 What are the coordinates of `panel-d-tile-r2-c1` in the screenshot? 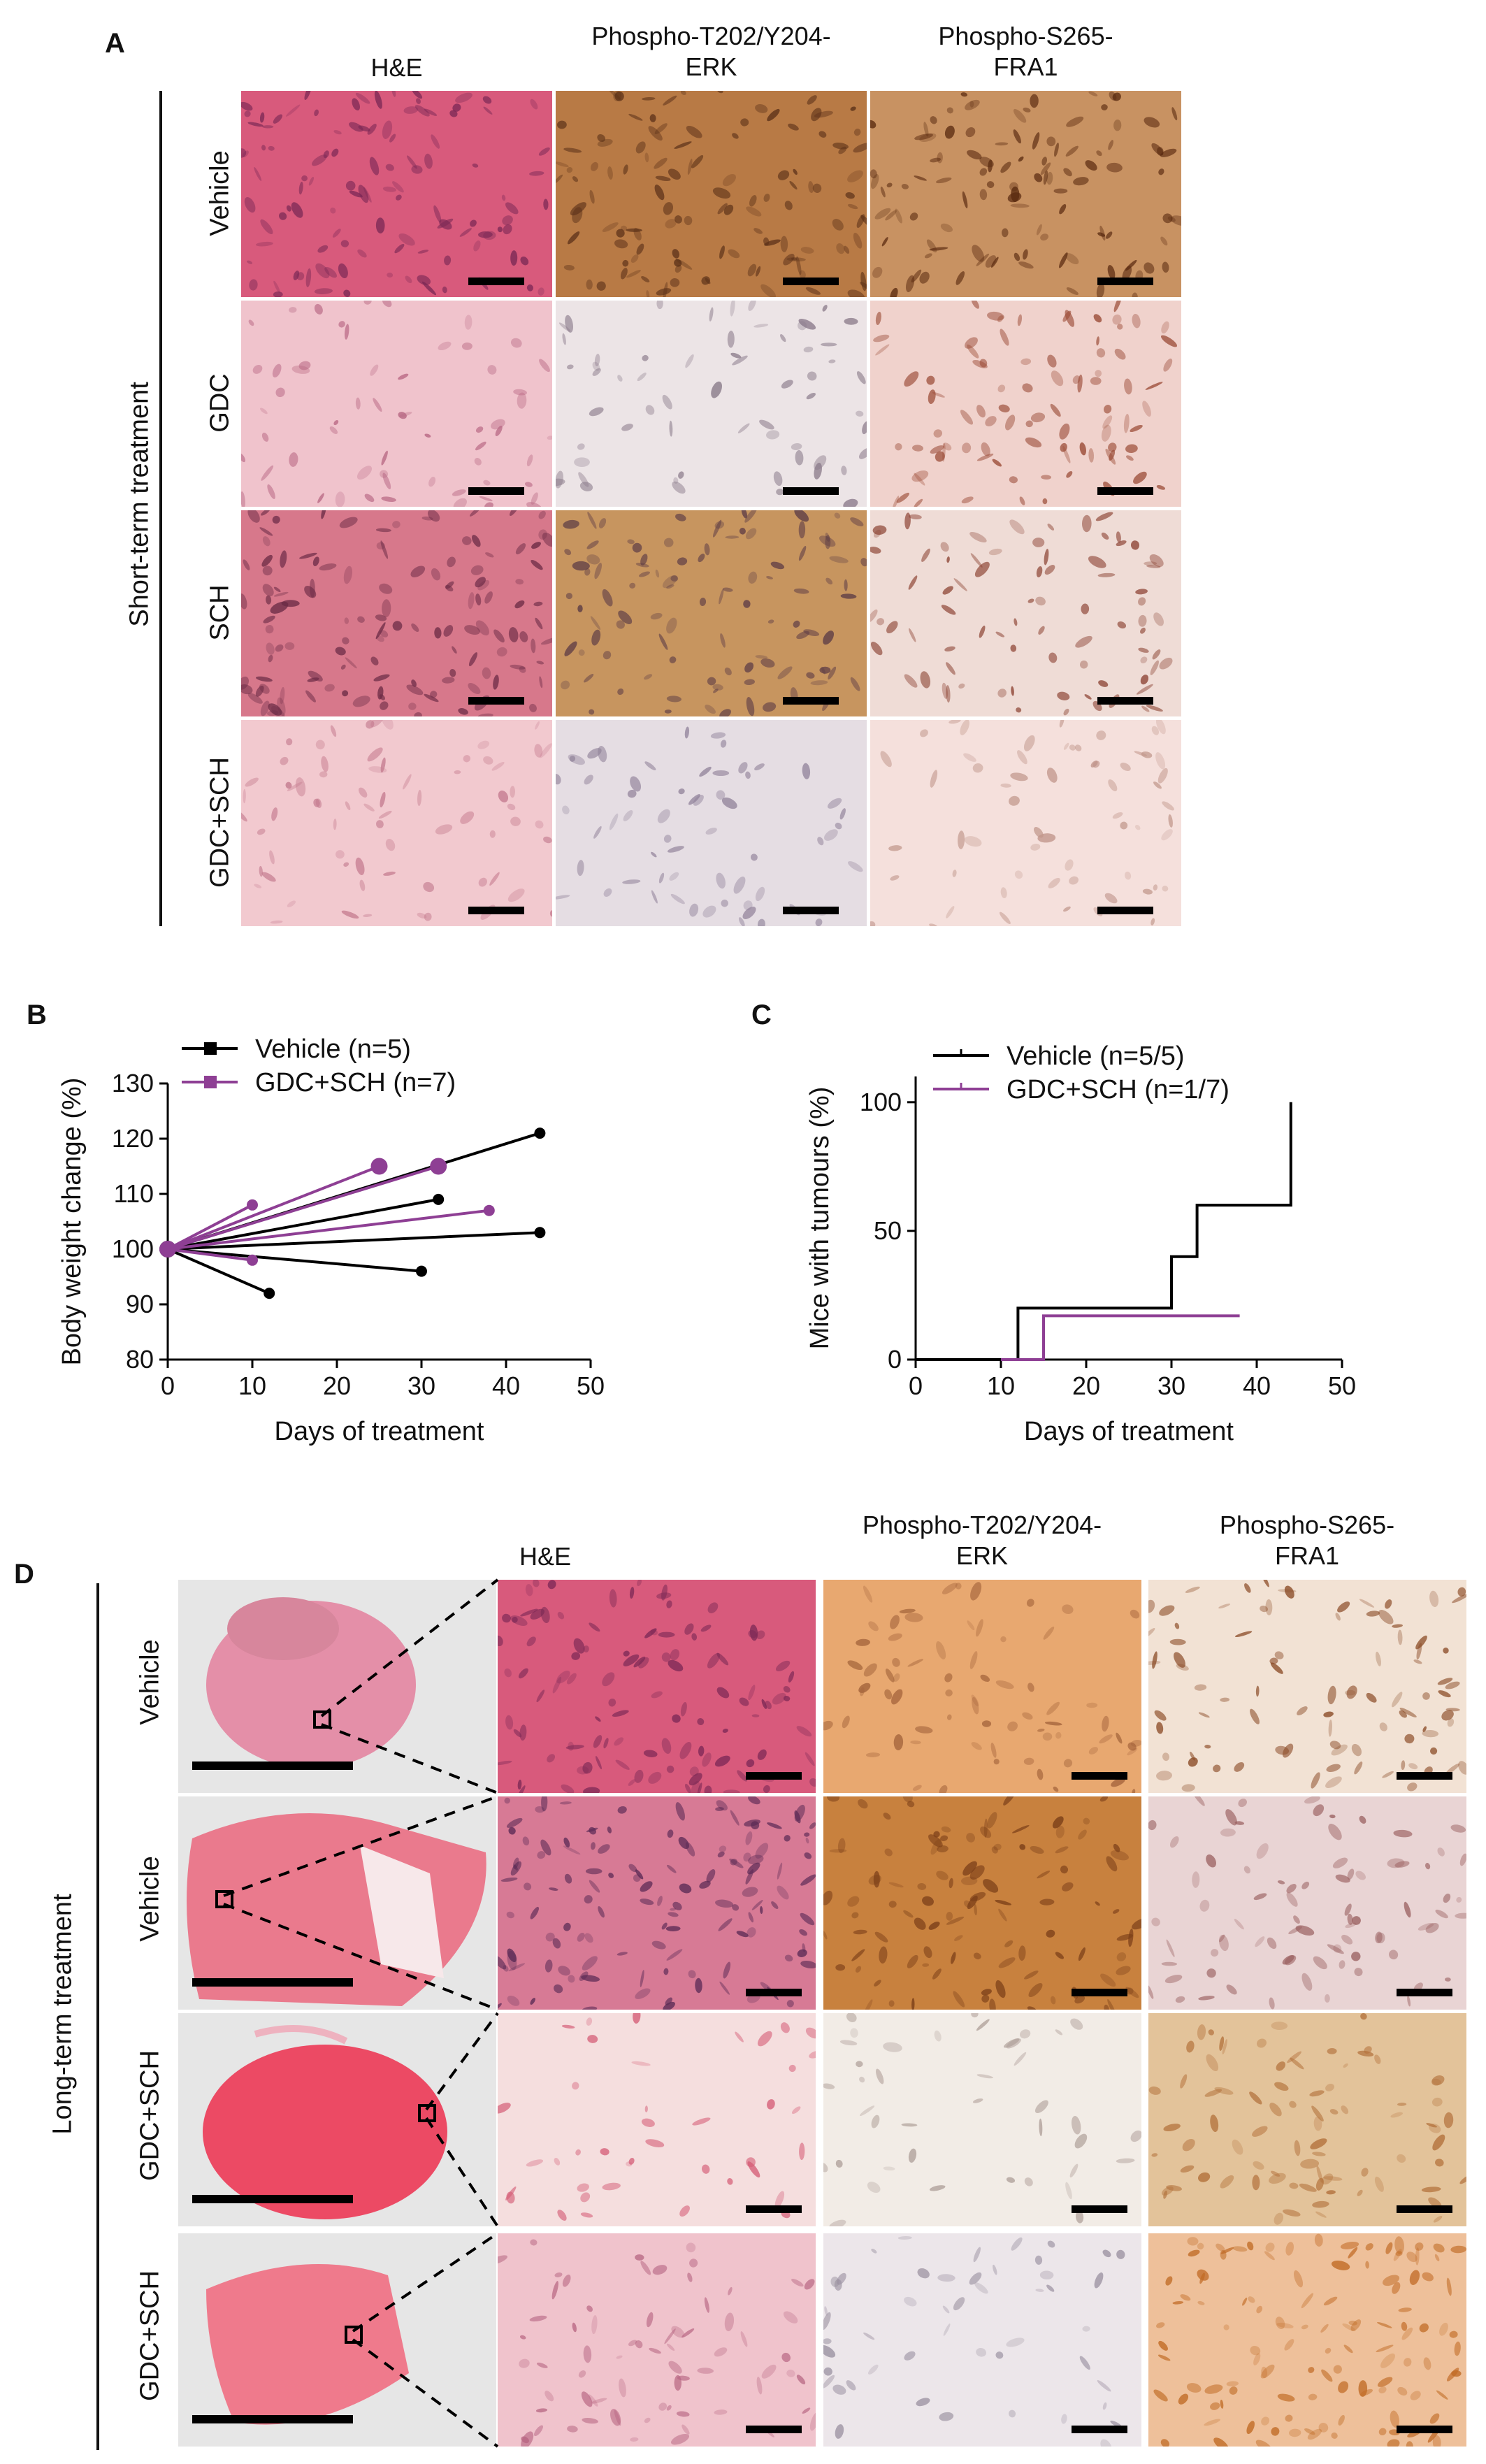 It's located at (657, 1903).